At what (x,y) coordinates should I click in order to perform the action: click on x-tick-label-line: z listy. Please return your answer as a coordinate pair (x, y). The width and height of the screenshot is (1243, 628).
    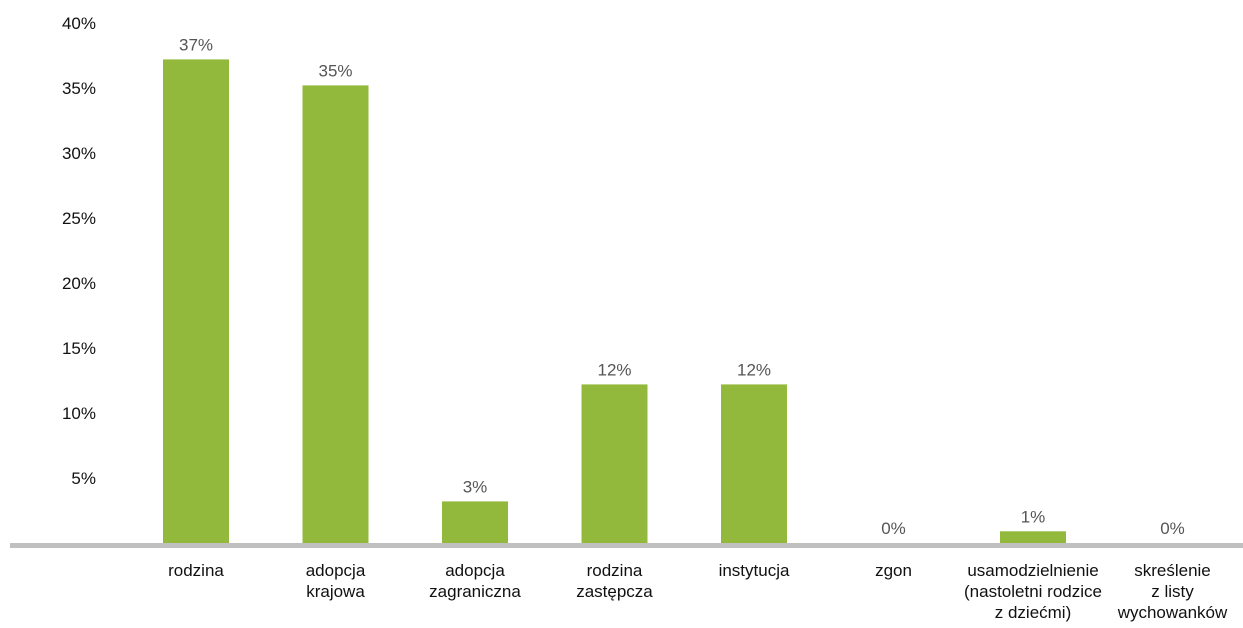
    Looking at the image, I should click on (1172, 591).